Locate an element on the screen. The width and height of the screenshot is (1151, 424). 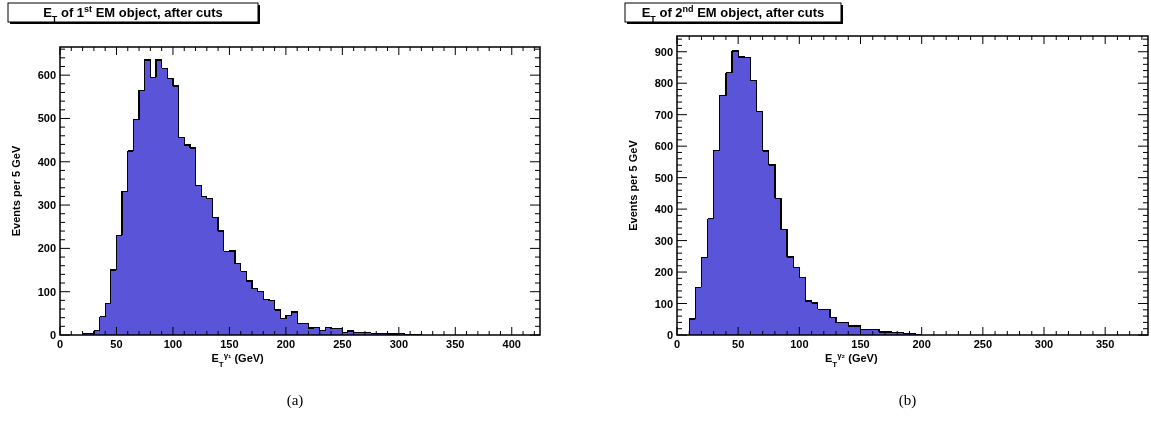
x-axis-title: E$_{T}$$^{γ₁}$ (GeV) is located at coordinates (238, 359).